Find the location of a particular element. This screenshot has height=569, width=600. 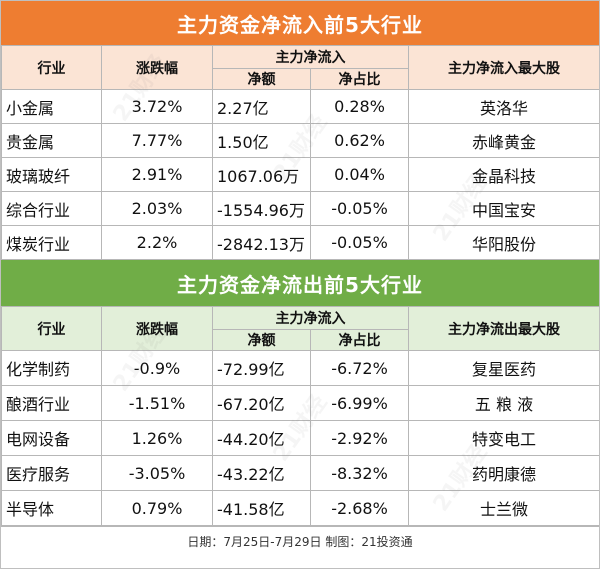

cell-change: 2.2% is located at coordinates (157, 242).